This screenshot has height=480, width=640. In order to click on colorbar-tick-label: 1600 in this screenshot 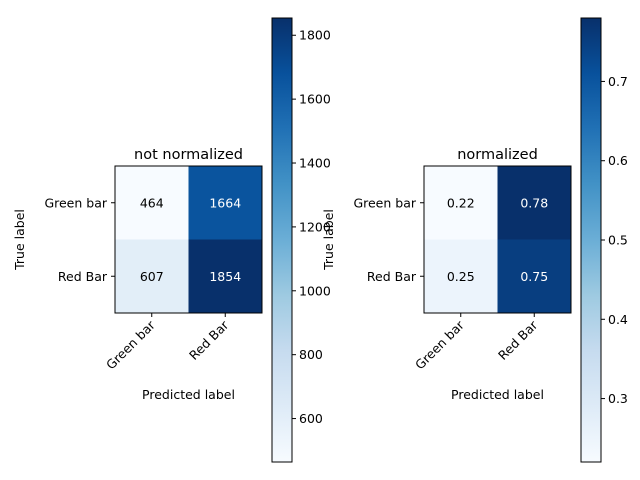, I will do `click(315, 99)`.